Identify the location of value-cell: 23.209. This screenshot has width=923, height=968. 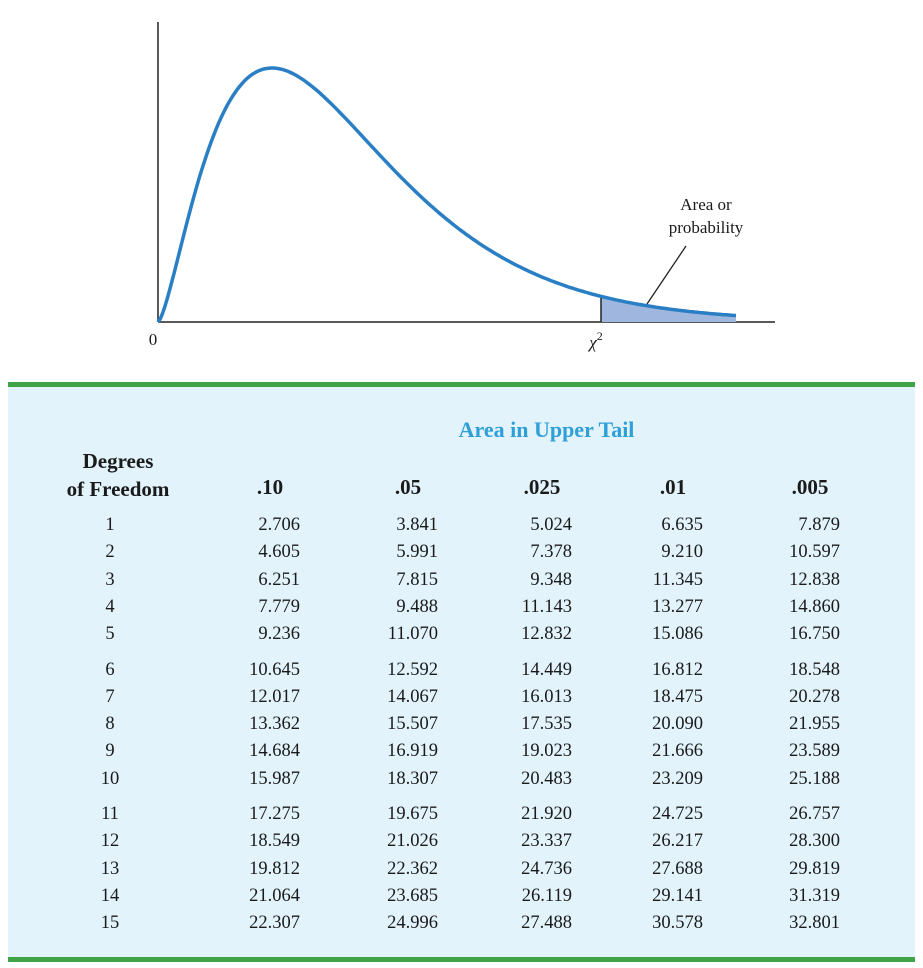
(677, 778).